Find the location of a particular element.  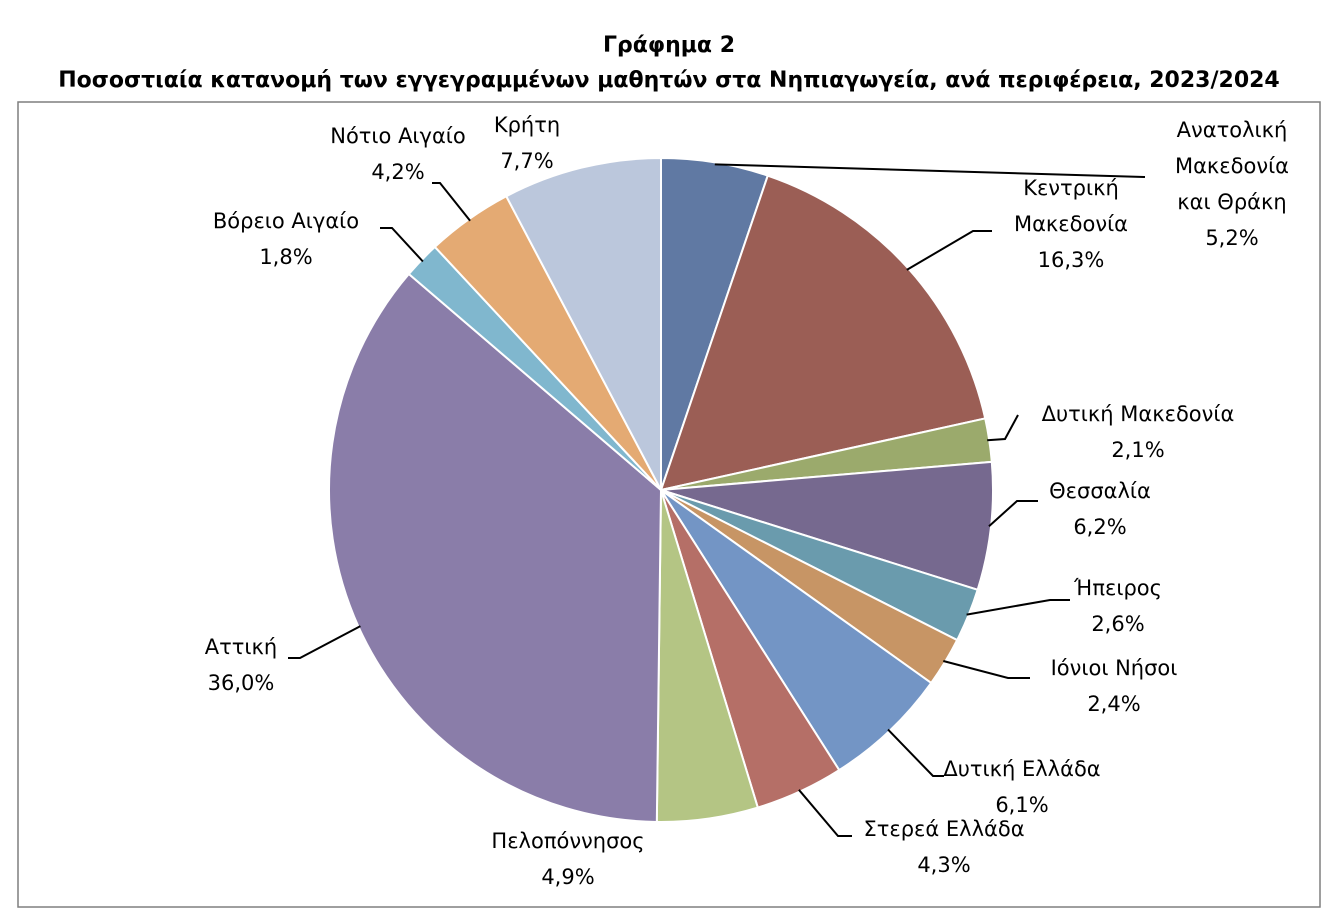

slice-value-label: 16,3% is located at coordinates (1071, 260).